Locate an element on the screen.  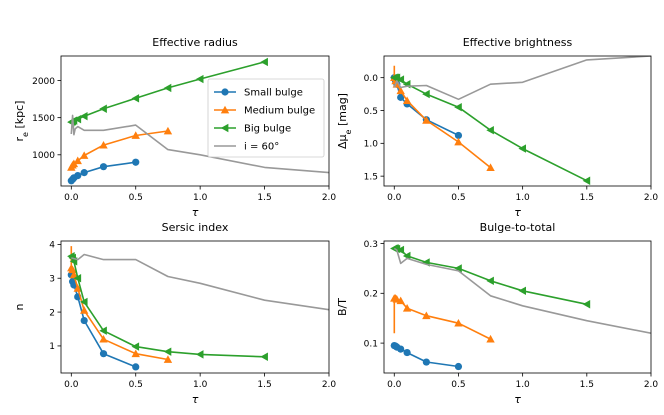
y-tick-label: 3 is located at coordinates (52, 280).